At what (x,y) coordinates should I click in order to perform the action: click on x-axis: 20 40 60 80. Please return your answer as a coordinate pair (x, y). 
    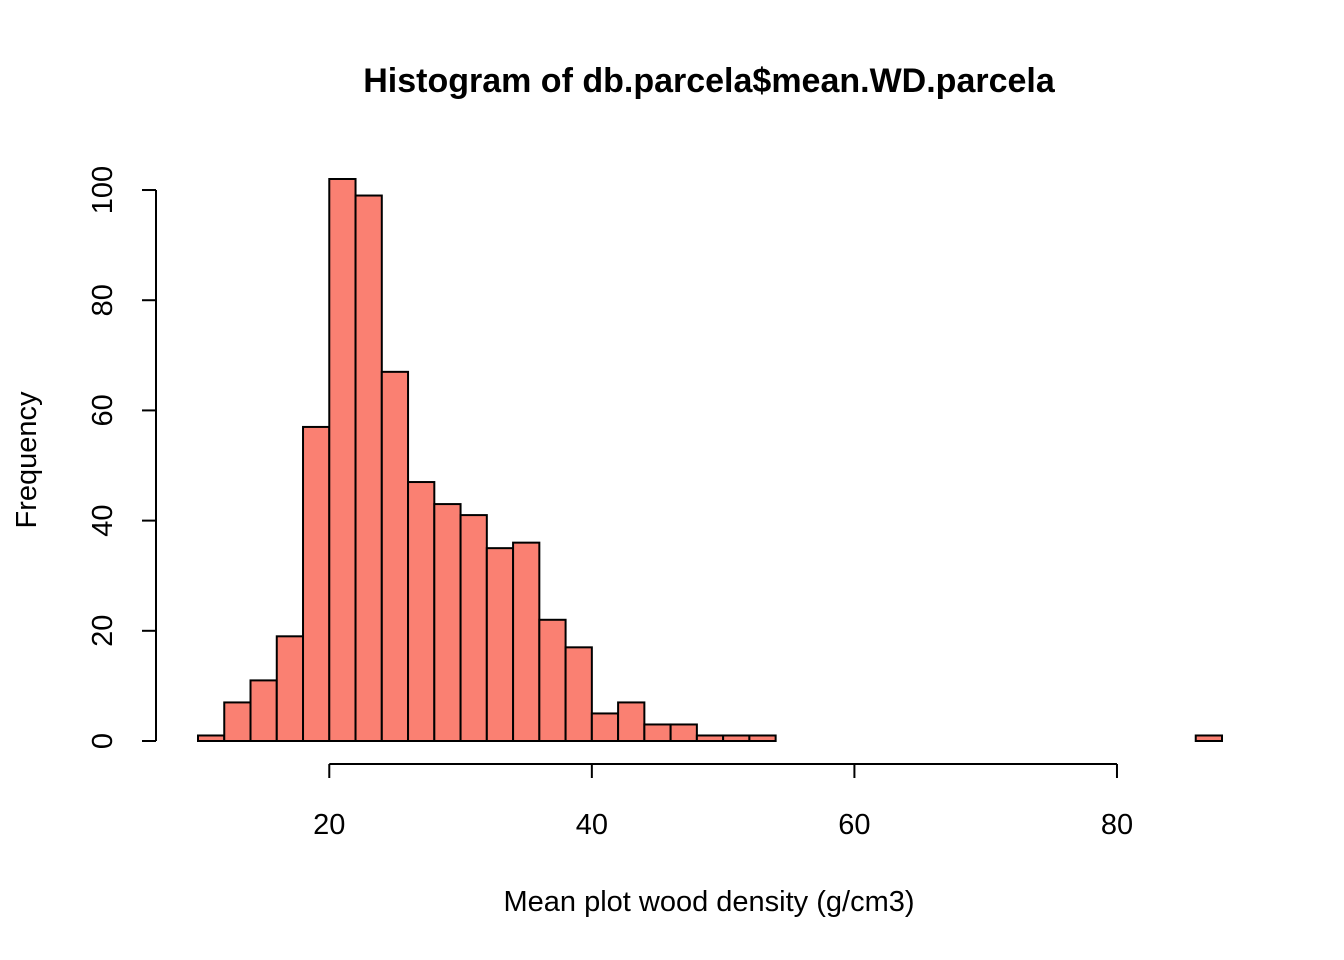
    Looking at the image, I should click on (723, 802).